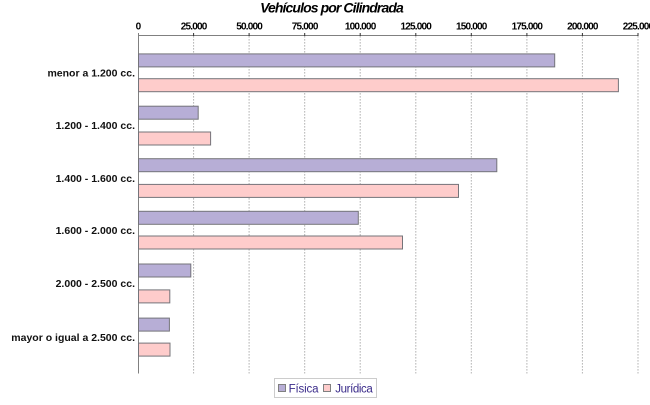 The image size is (650, 405). Describe the element at coordinates (636, 27) in the screenshot. I see `svg-text: 225.000` at that location.